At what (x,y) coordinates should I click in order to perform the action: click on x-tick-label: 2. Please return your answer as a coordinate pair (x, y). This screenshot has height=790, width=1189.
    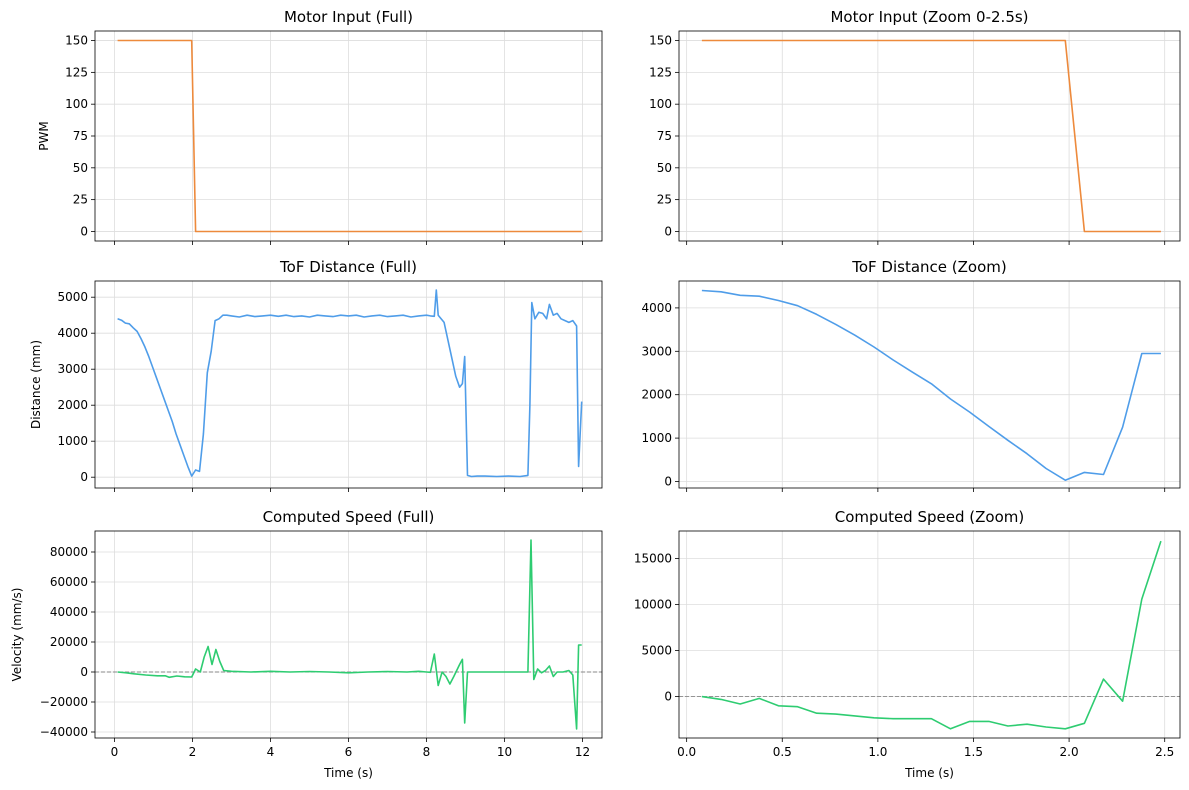
    Looking at the image, I should click on (193, 752).